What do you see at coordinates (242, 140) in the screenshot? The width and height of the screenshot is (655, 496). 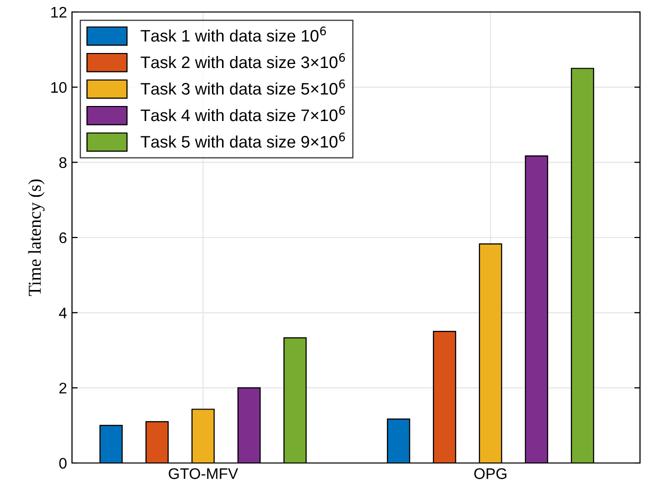 I see `legend-label: Task 5 with data size 9×10$^{6}$` at bounding box center [242, 140].